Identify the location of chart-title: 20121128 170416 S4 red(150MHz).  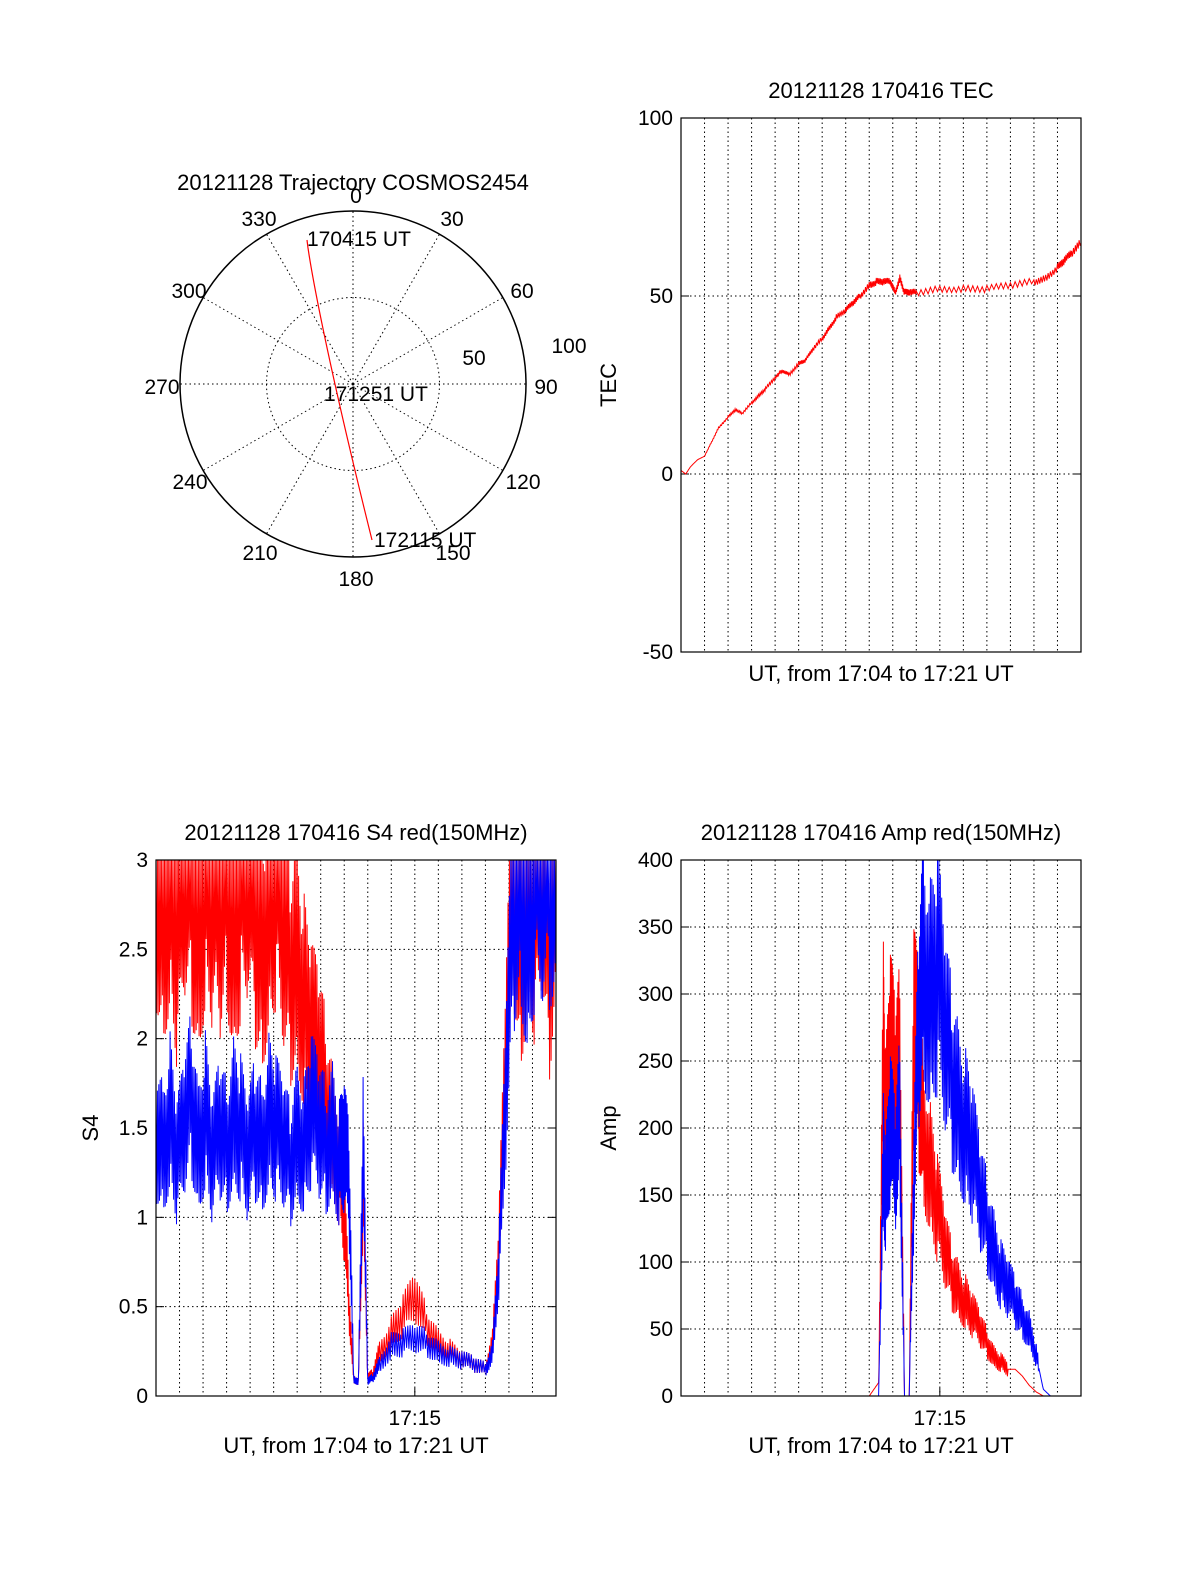
(355, 832).